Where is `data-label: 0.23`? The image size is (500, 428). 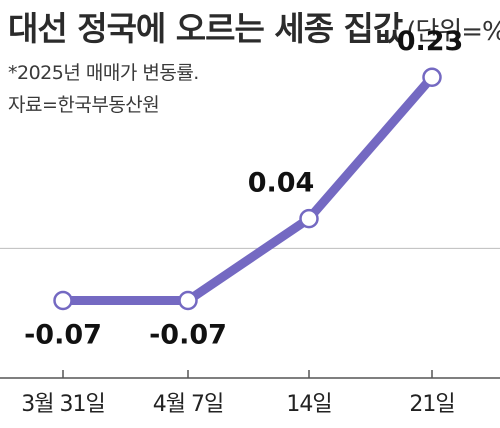 data-label: 0.23 is located at coordinates (430, 41).